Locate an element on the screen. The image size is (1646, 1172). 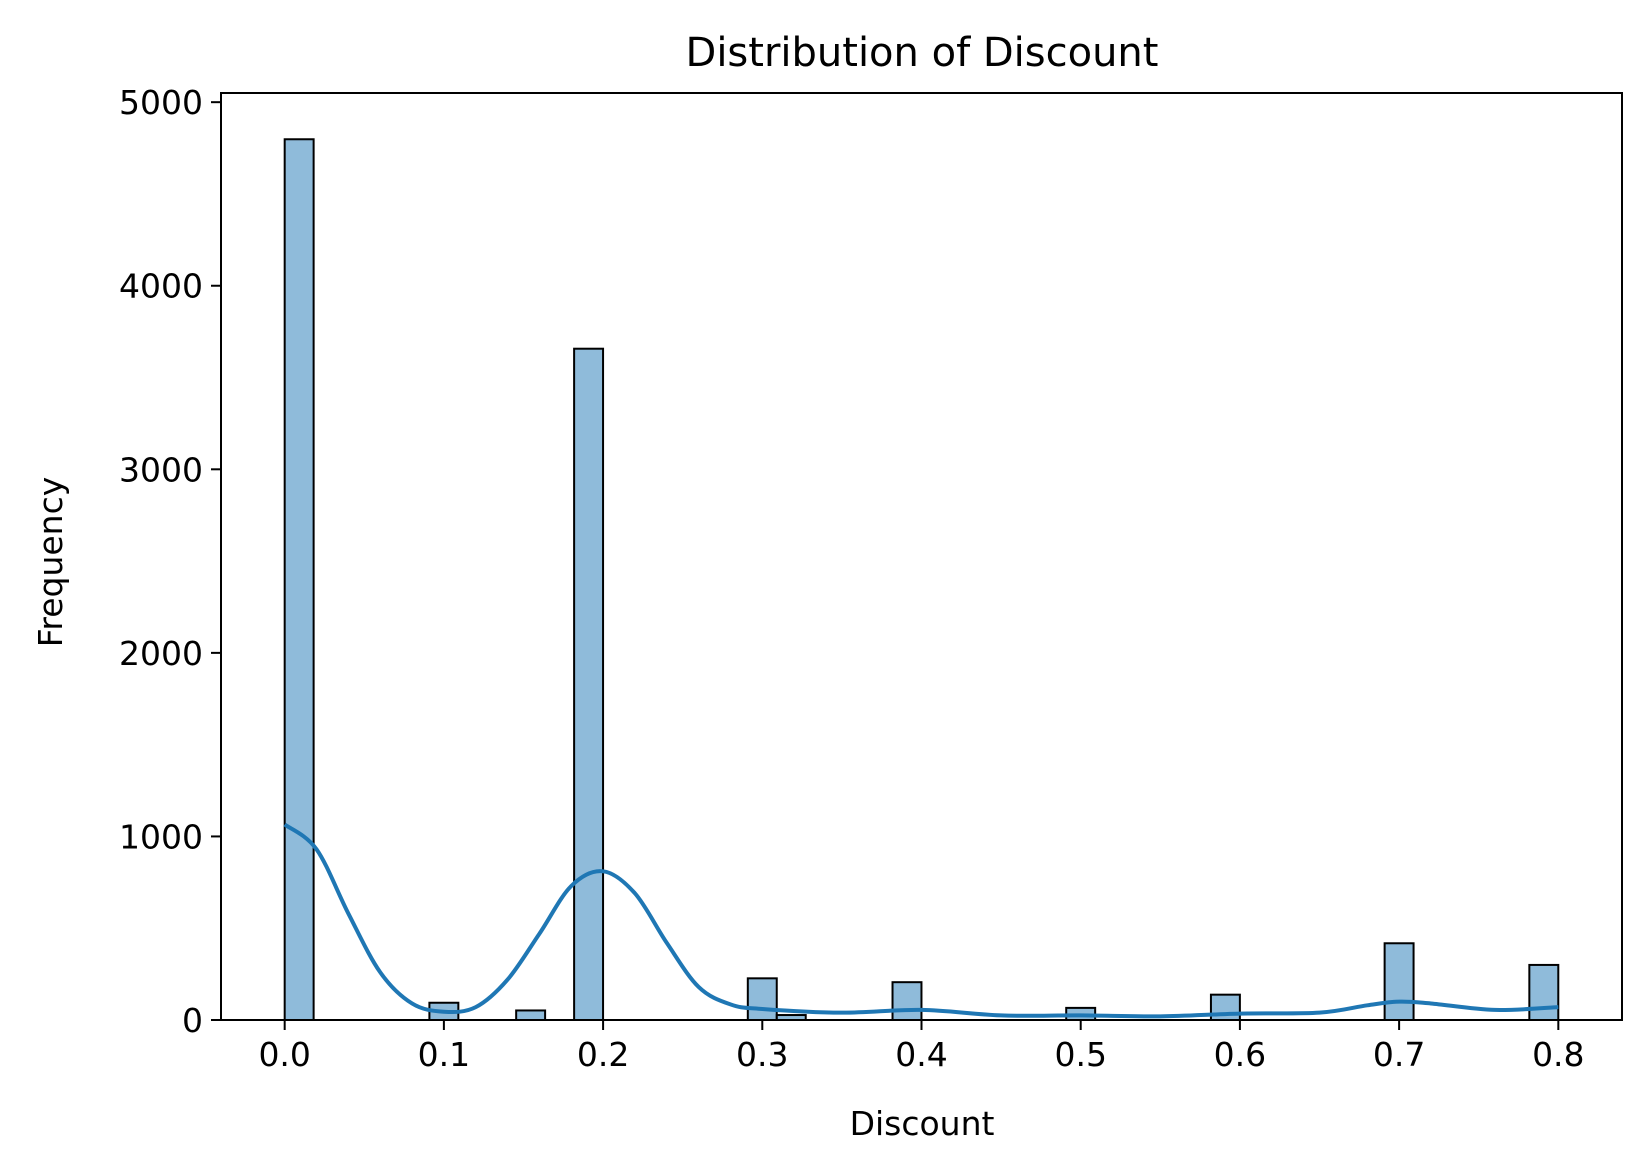
x-tick-label: 0.6 is located at coordinates (1240, 1054).